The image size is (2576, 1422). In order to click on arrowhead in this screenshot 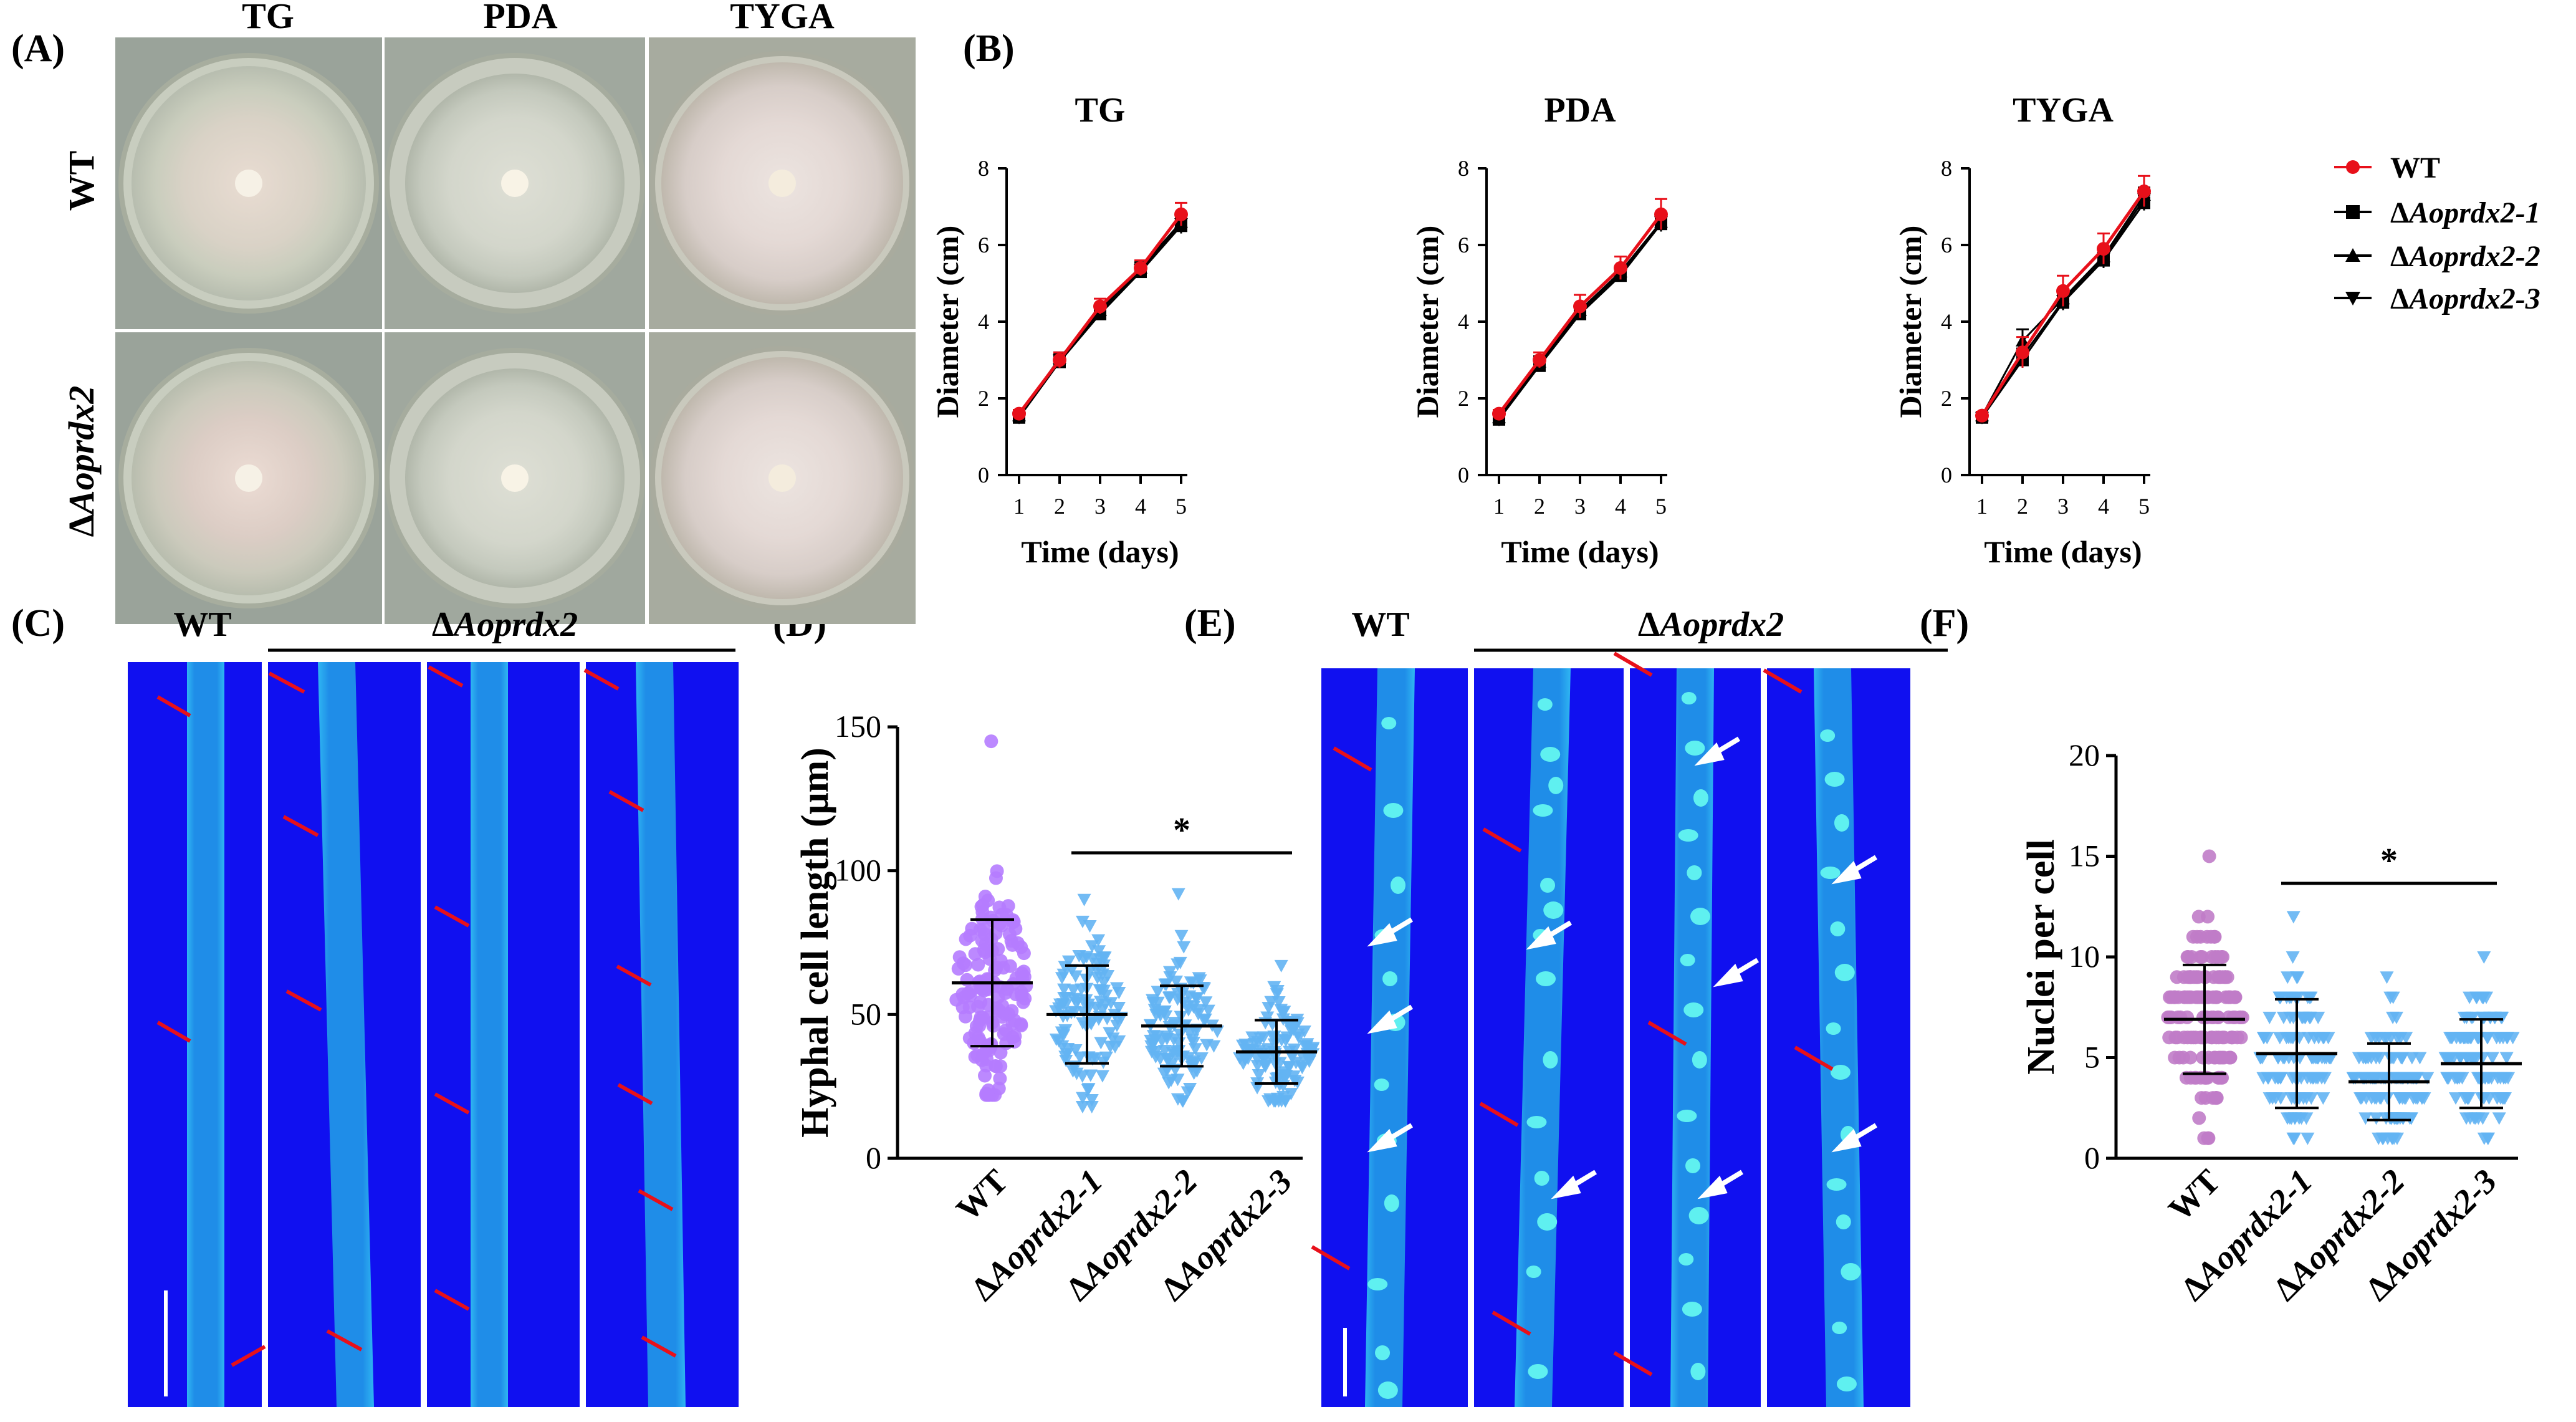, I will do `click(1710, 754)`.